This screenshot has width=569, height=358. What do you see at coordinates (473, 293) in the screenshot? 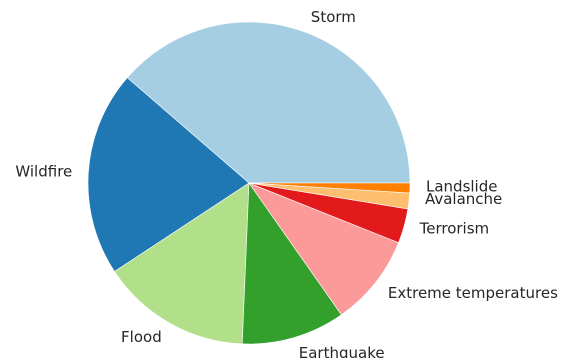
I see `slice-label-extreme-temperatures: Extreme temperatures` at bounding box center [473, 293].